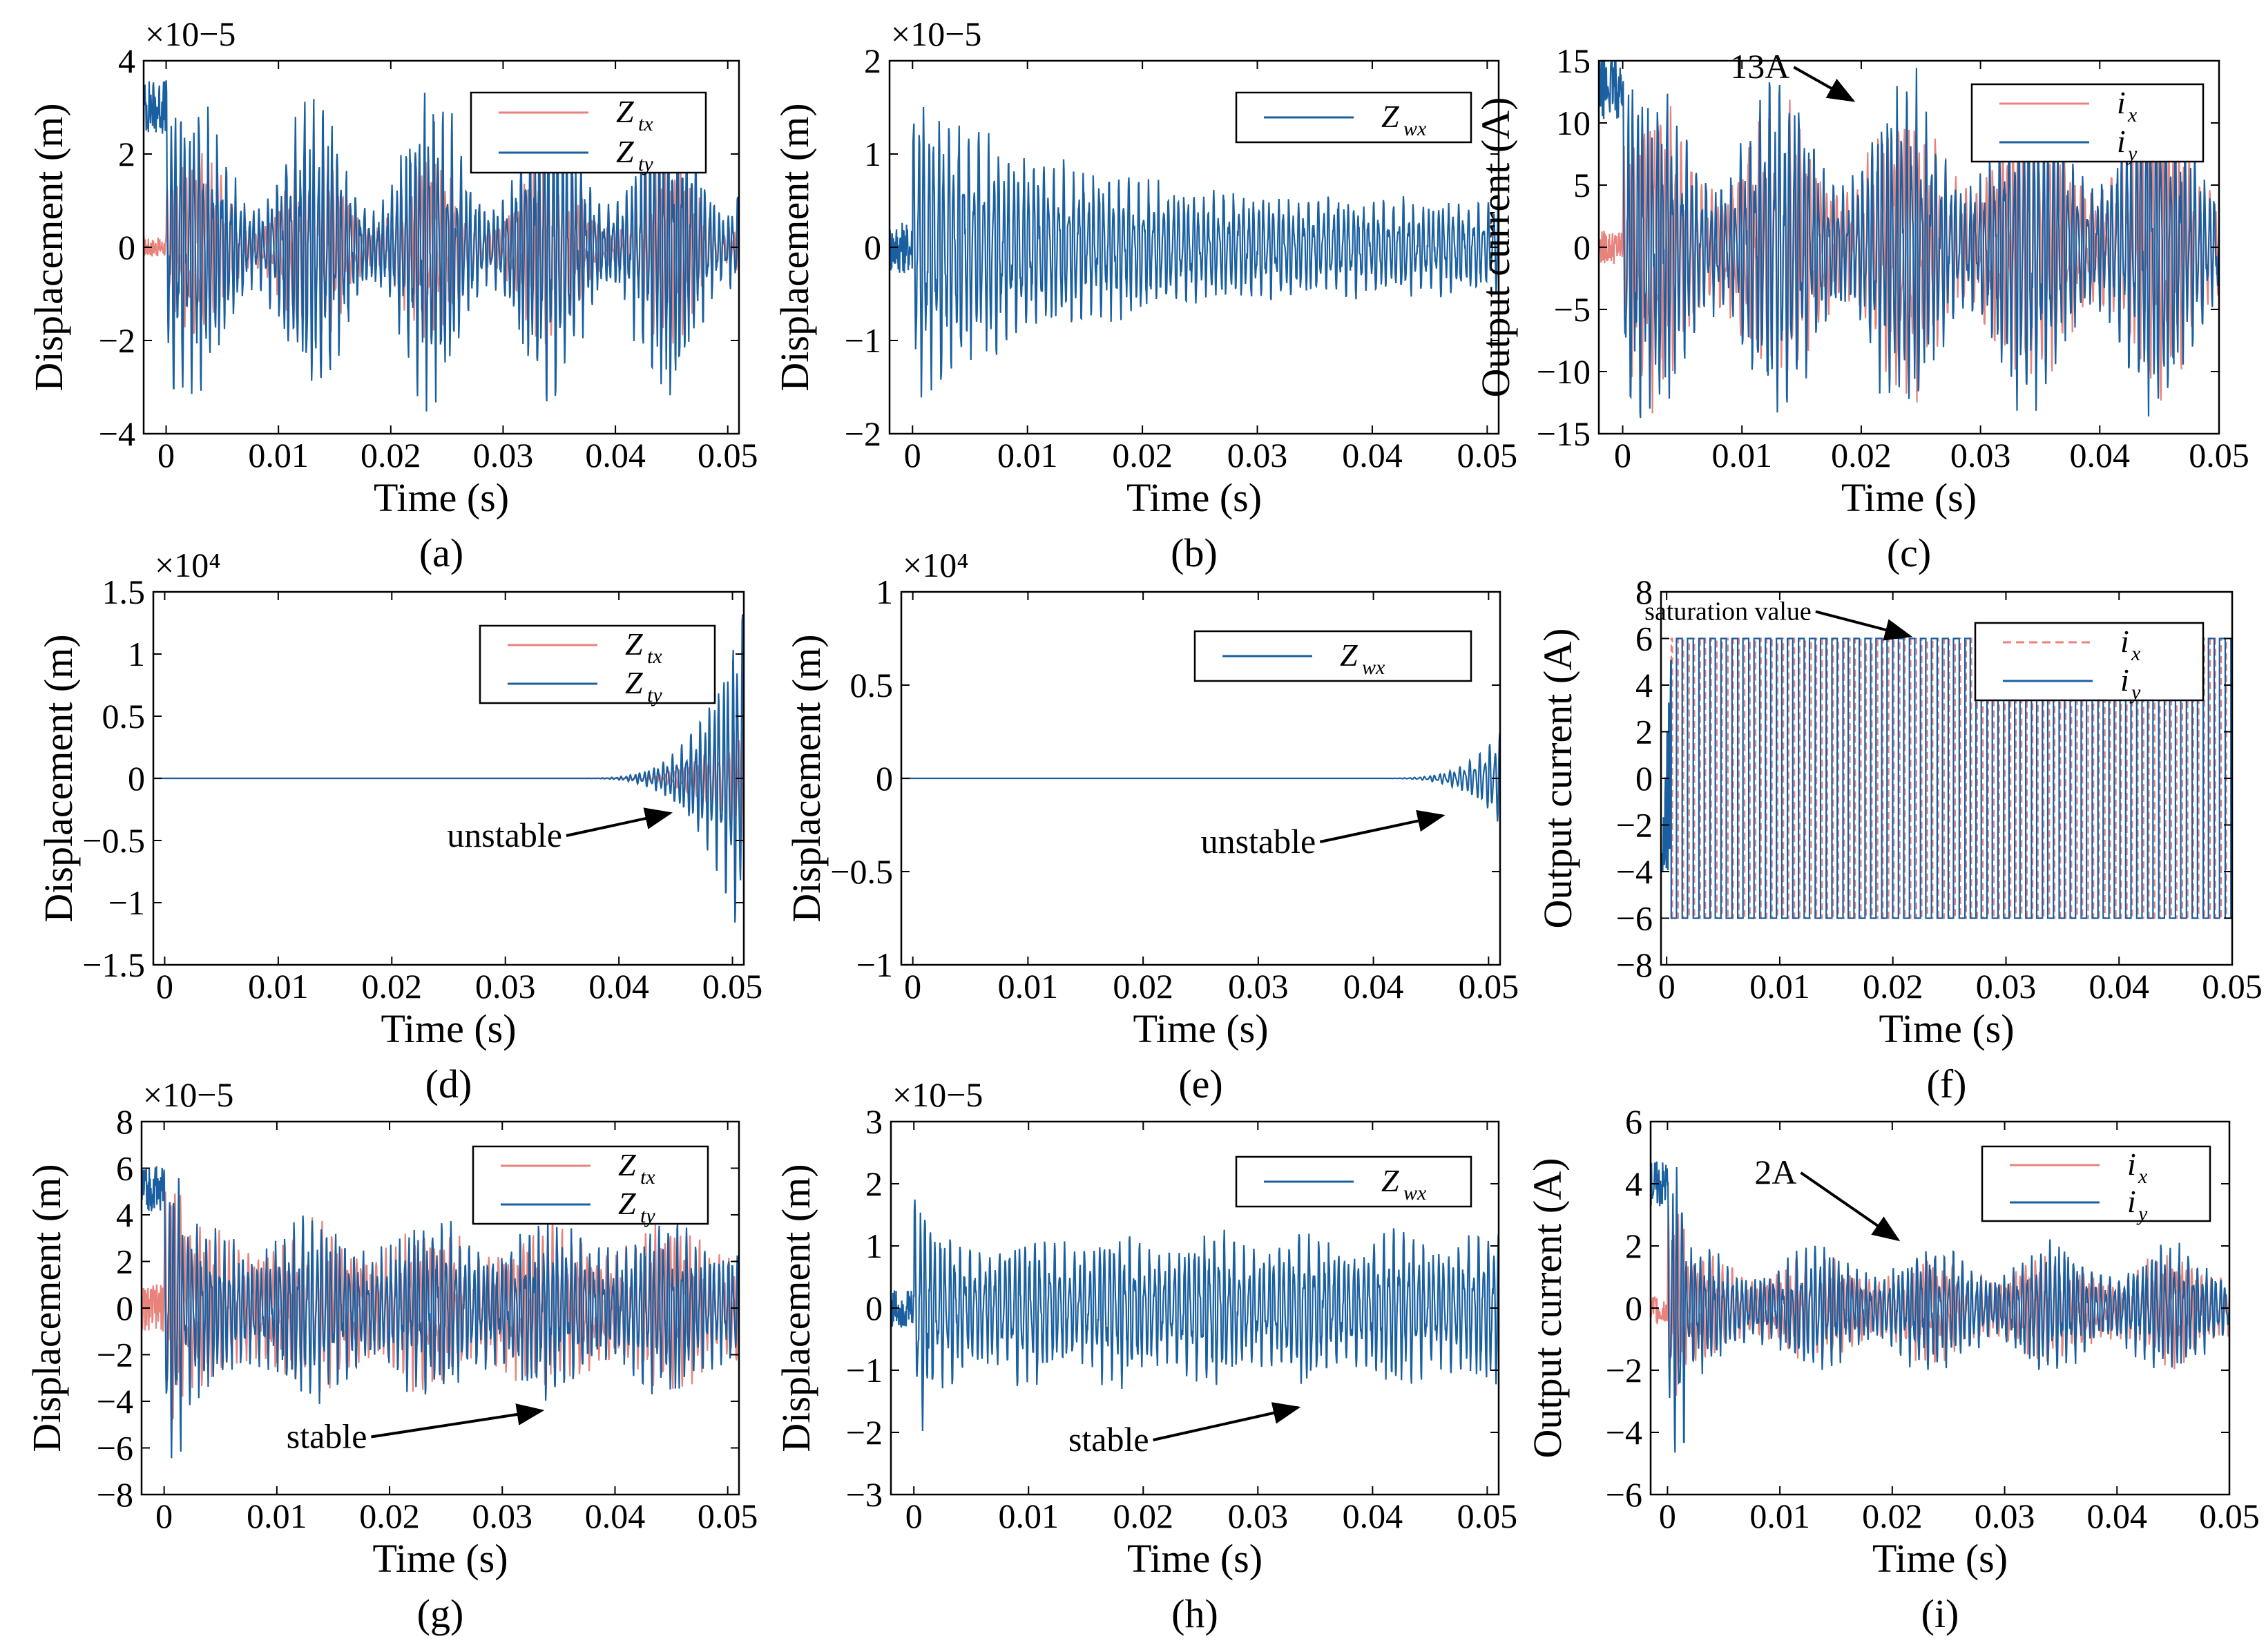 The height and width of the screenshot is (1652, 2266). What do you see at coordinates (864, 1494) in the screenshot?
I see `y-tick-label: −3` at bounding box center [864, 1494].